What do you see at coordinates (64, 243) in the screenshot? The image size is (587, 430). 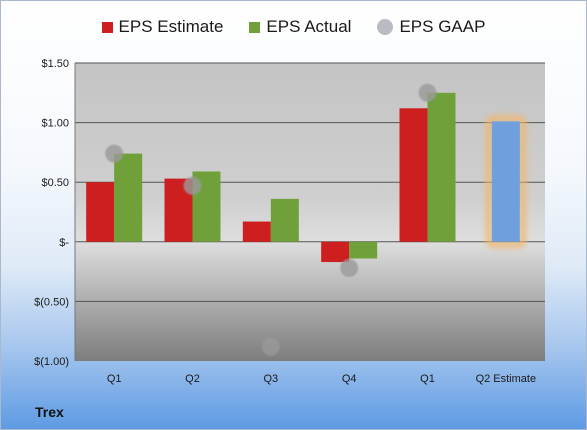 I see `y-tick-label: $-` at bounding box center [64, 243].